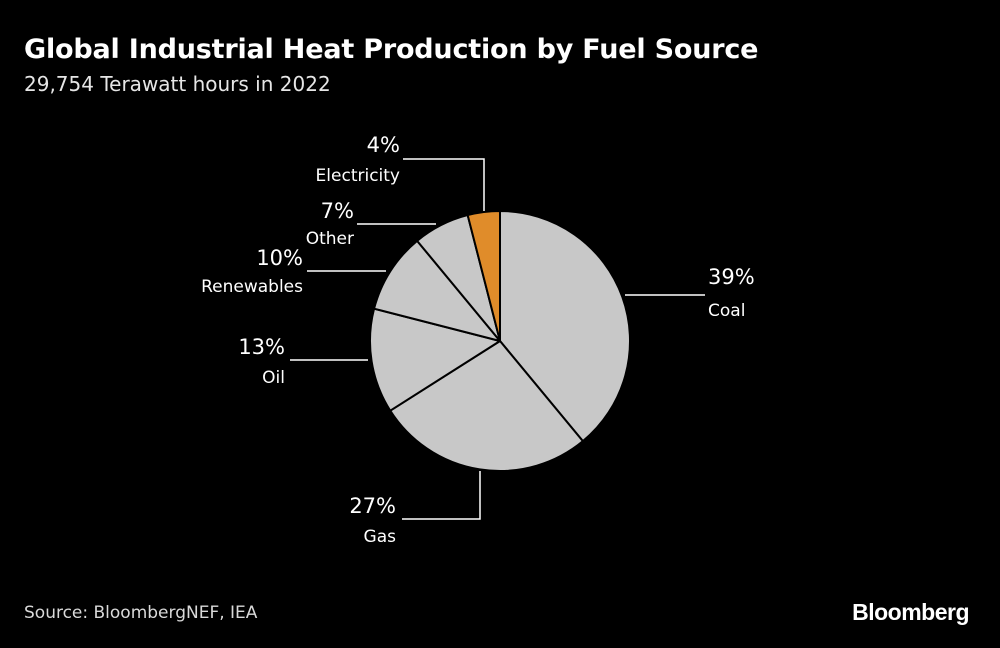 This screenshot has height=648, width=1000. Describe the element at coordinates (358, 176) in the screenshot. I see `category-label-electricity: Electricity` at that location.